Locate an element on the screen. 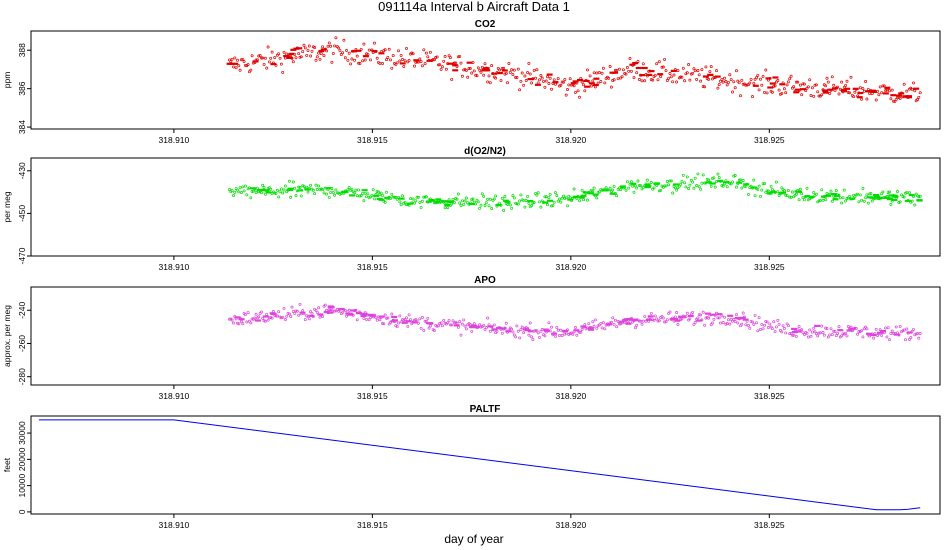 The width and height of the screenshot is (950, 550). apo-y-tick-label: -280 is located at coordinates (22, 376).